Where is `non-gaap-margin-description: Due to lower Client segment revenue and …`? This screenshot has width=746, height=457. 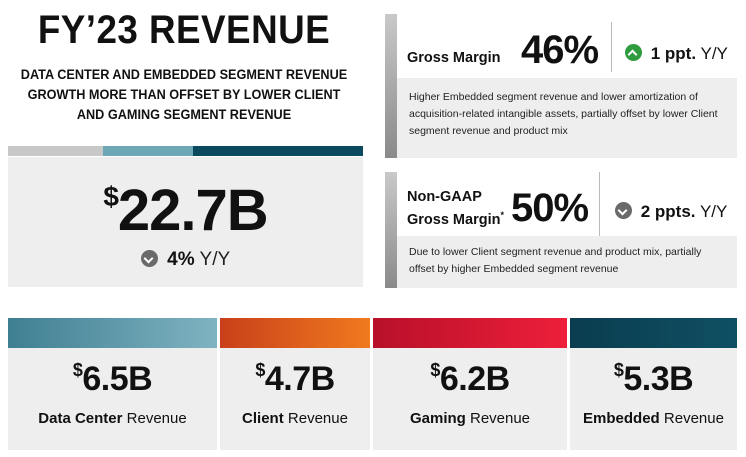
non-gaap-margin-description: Due to lower Client segment revenue and … is located at coordinates (555, 260).